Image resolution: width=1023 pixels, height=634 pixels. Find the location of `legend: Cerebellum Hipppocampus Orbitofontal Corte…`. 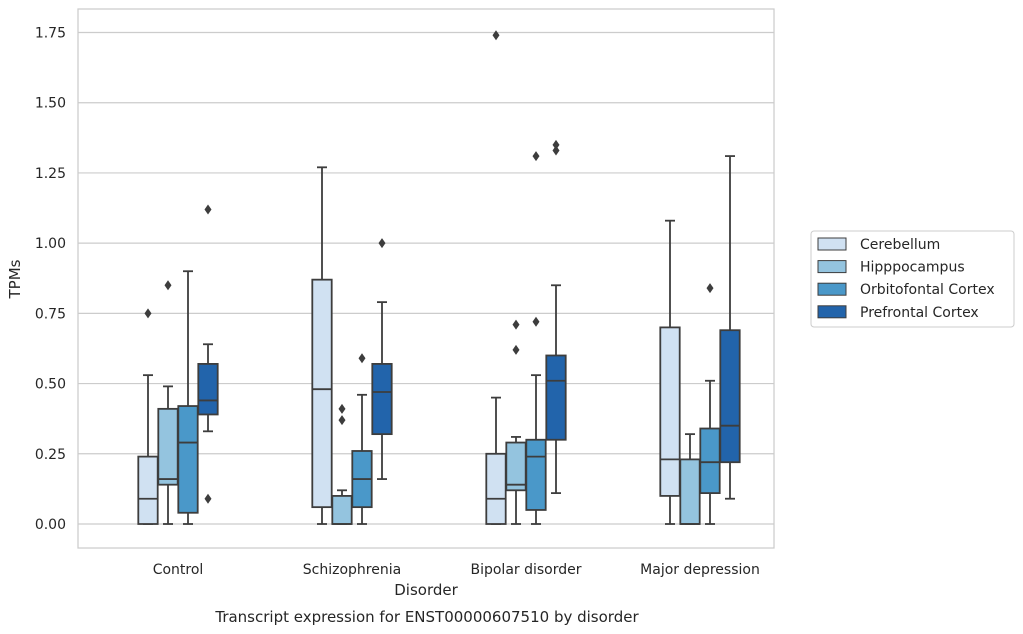

legend: Cerebellum Hipppocampus Orbitofontal Corte… is located at coordinates (912, 279).